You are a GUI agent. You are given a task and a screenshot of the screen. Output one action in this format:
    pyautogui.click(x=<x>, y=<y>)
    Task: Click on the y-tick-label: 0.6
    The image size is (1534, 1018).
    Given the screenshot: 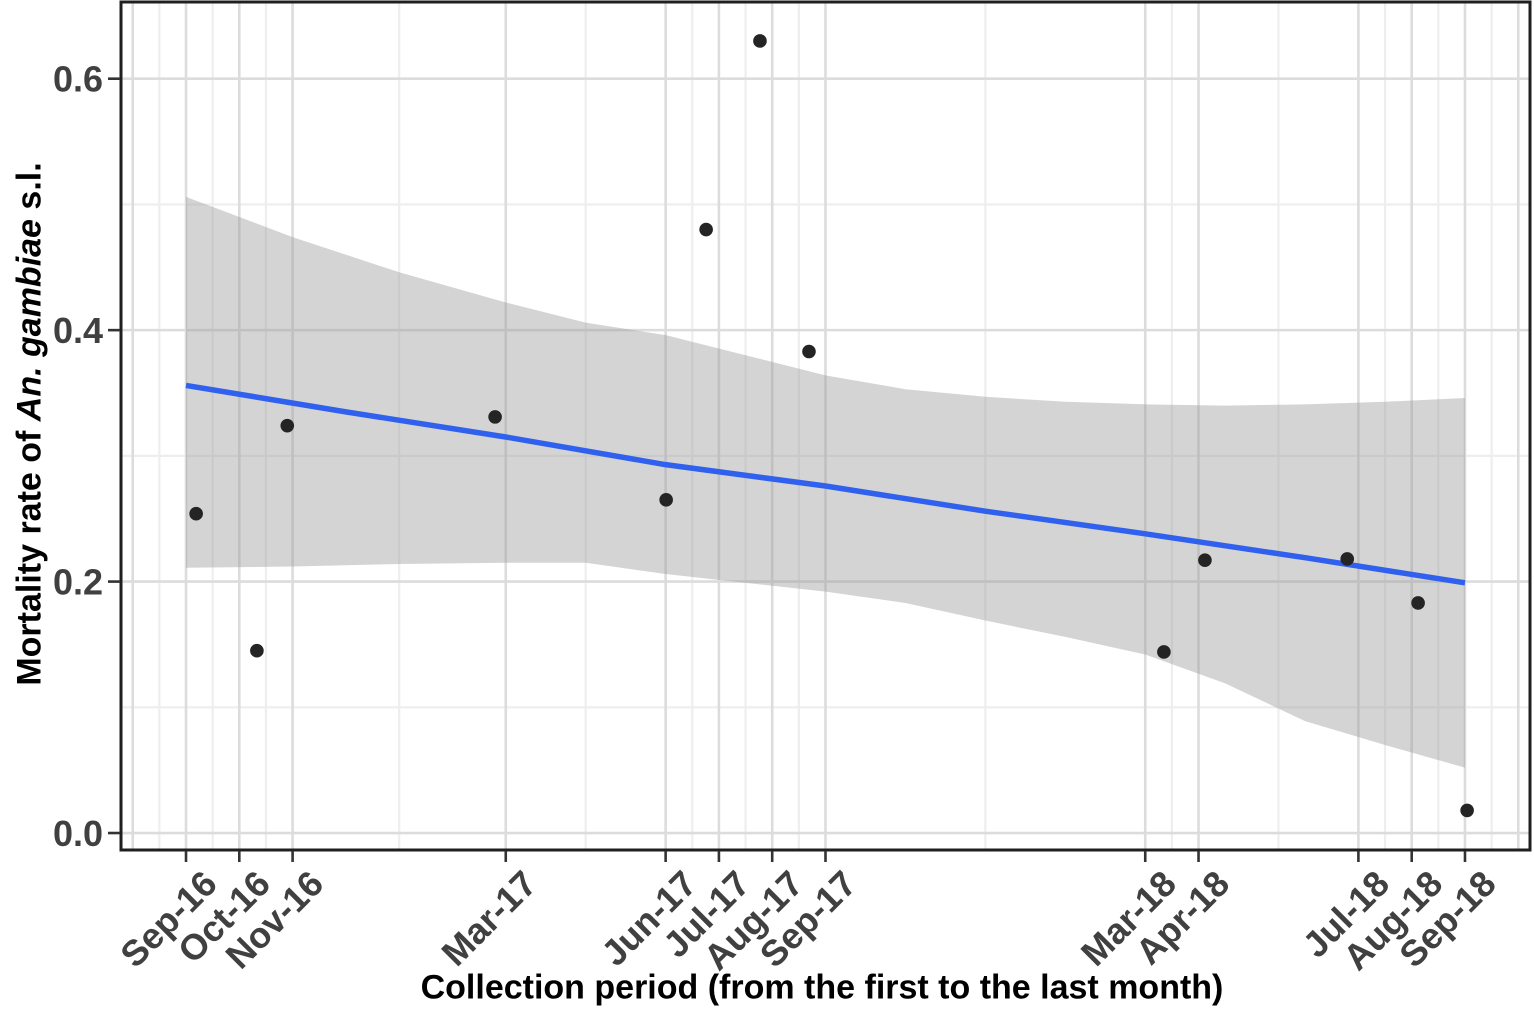 What is the action you would take?
    pyautogui.click(x=78, y=79)
    